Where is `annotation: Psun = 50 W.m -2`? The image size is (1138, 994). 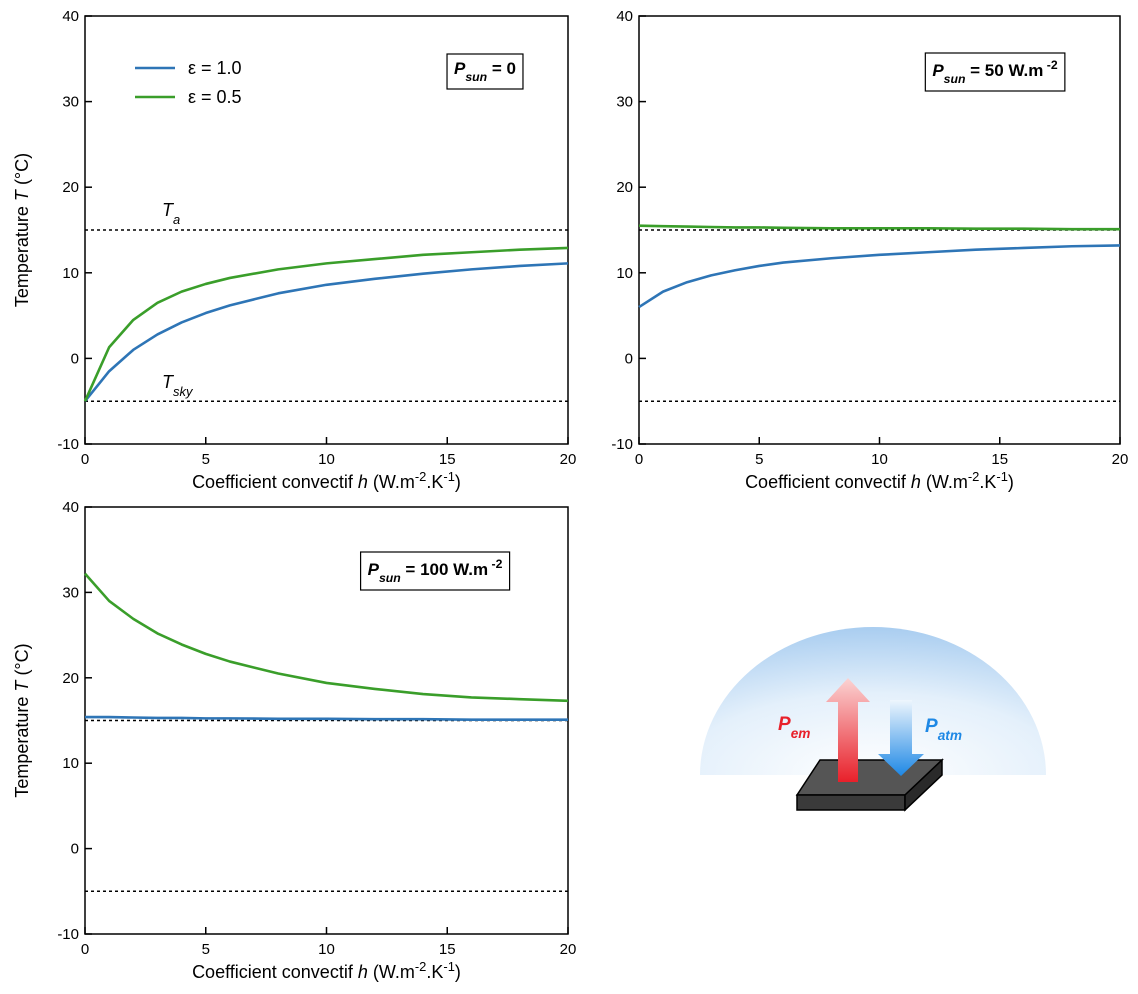 annotation: Psun = 50 W.m -2 is located at coordinates (995, 72).